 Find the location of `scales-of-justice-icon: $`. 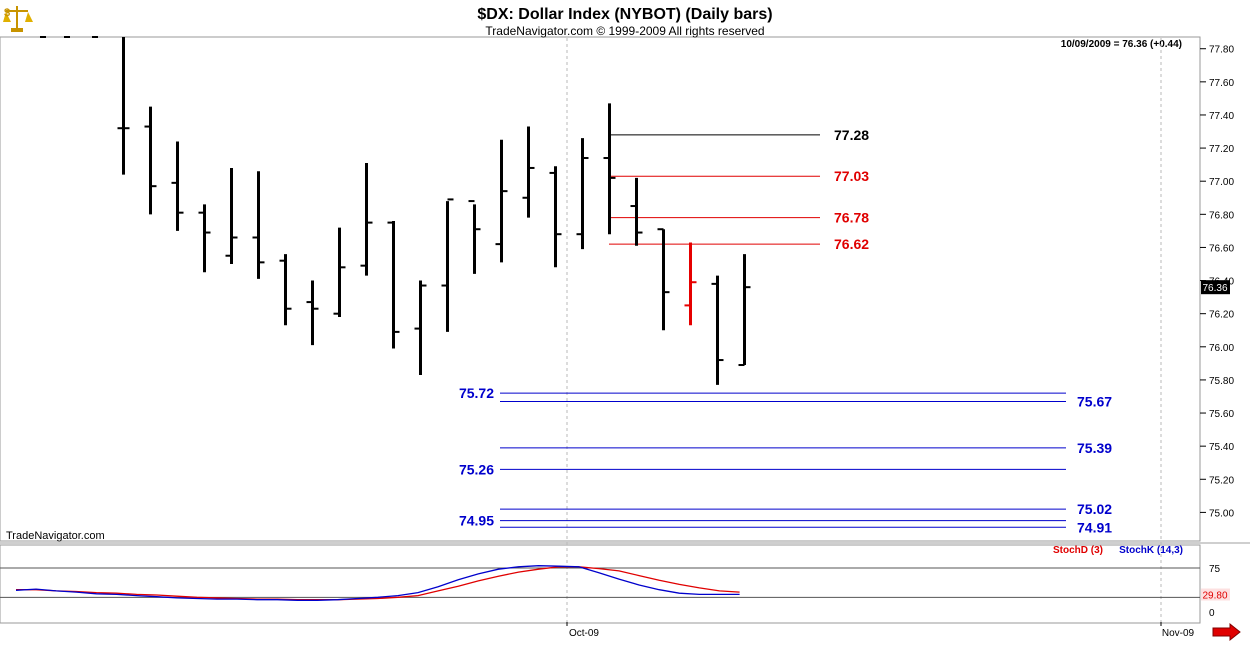

scales-of-justice-icon: $ is located at coordinates (18, 19).